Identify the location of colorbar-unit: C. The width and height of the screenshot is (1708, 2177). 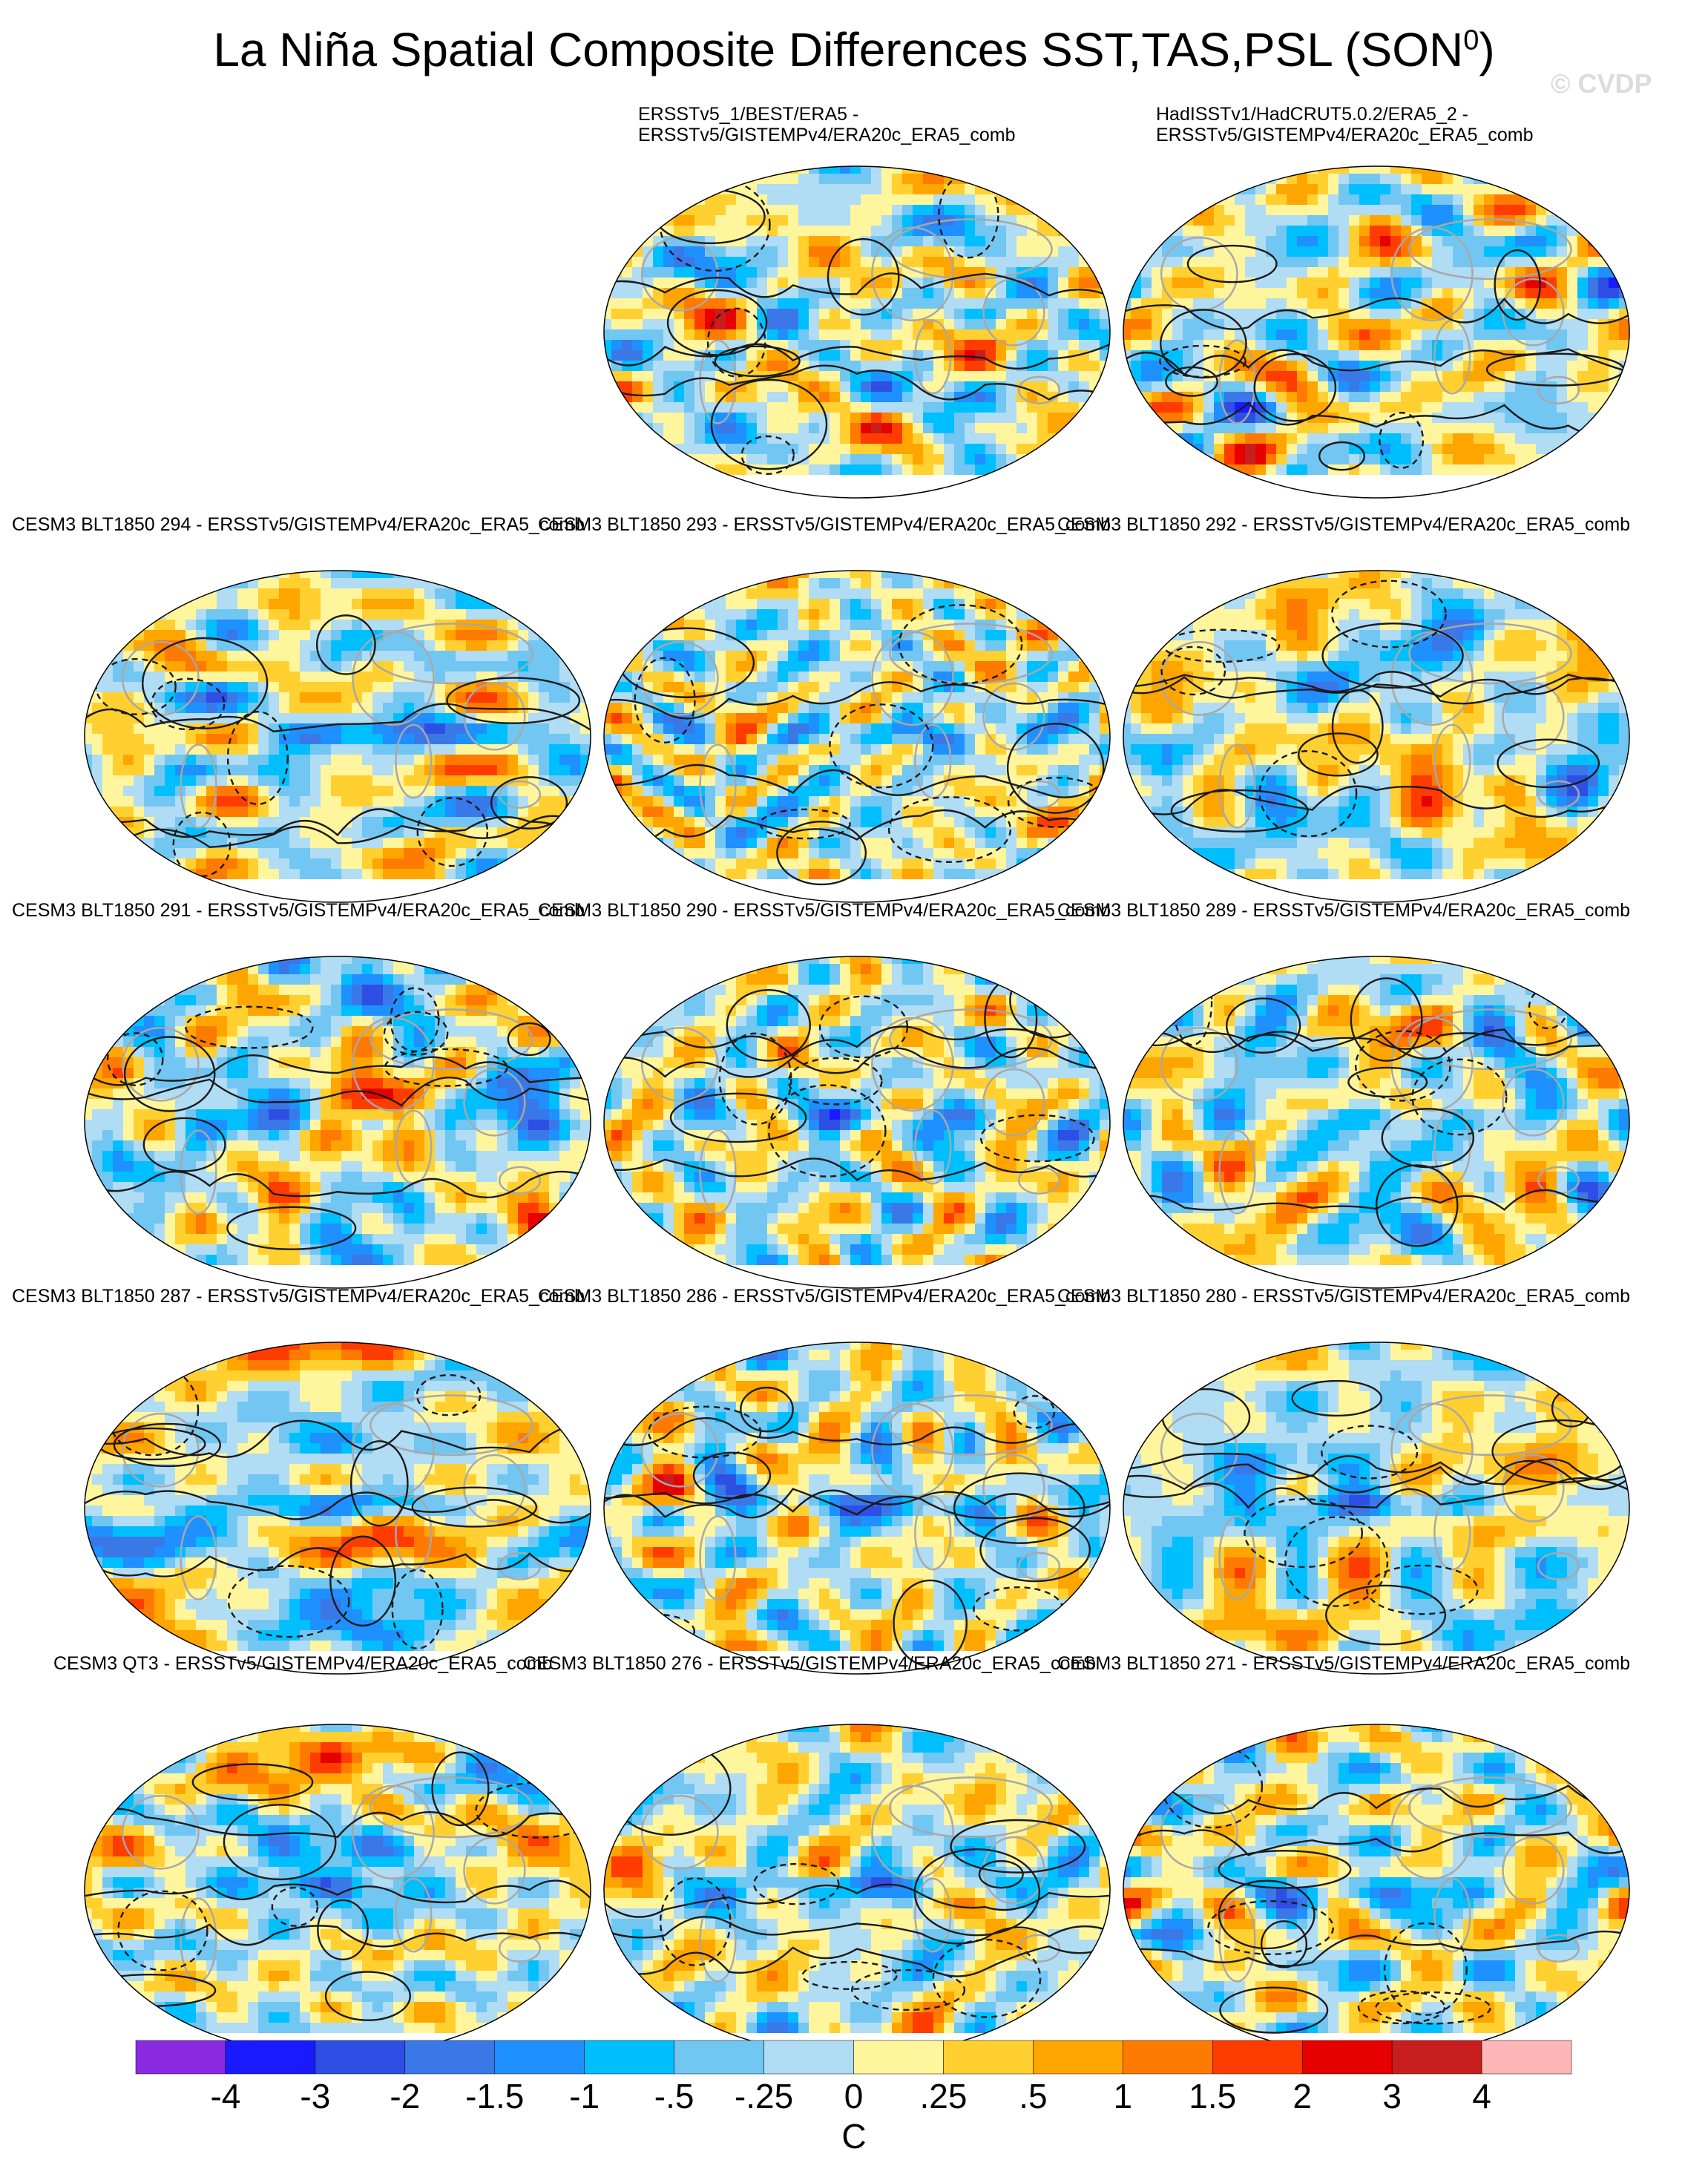
(854, 2136).